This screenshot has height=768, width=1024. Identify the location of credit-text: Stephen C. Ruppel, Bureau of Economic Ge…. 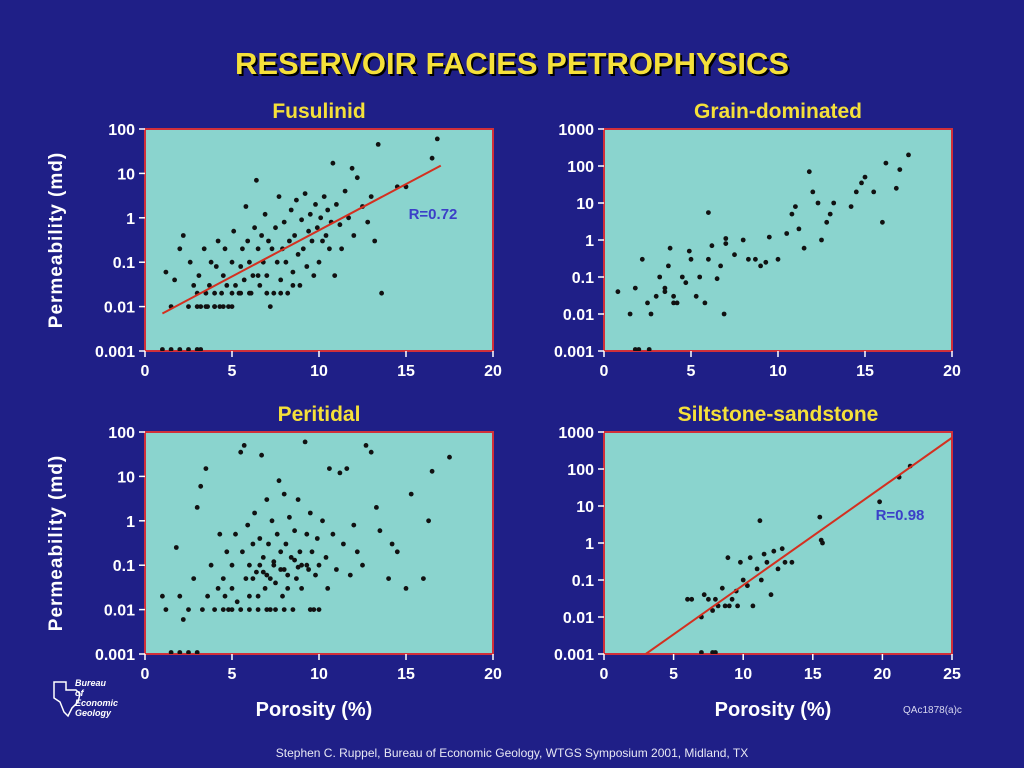
(512, 753).